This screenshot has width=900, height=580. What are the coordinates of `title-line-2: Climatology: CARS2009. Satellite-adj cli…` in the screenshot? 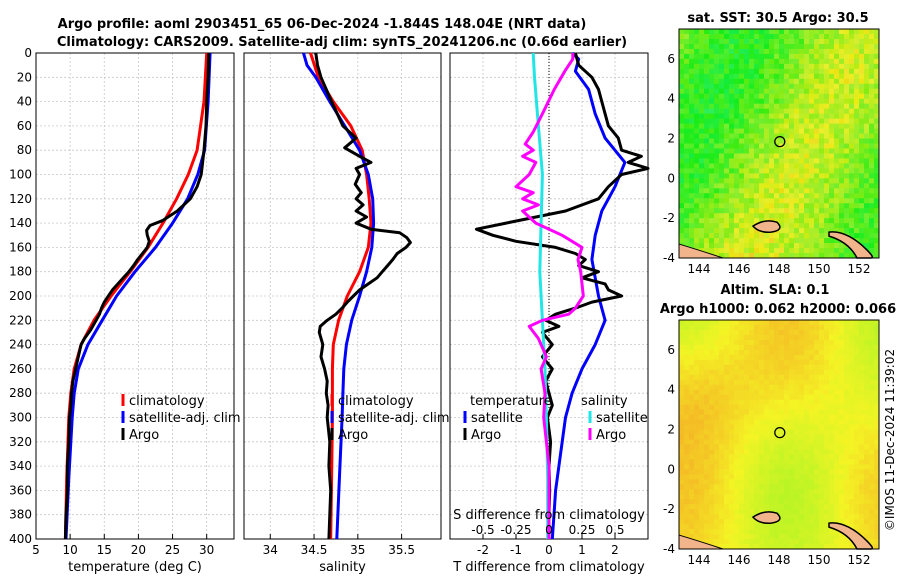 It's located at (342, 42).